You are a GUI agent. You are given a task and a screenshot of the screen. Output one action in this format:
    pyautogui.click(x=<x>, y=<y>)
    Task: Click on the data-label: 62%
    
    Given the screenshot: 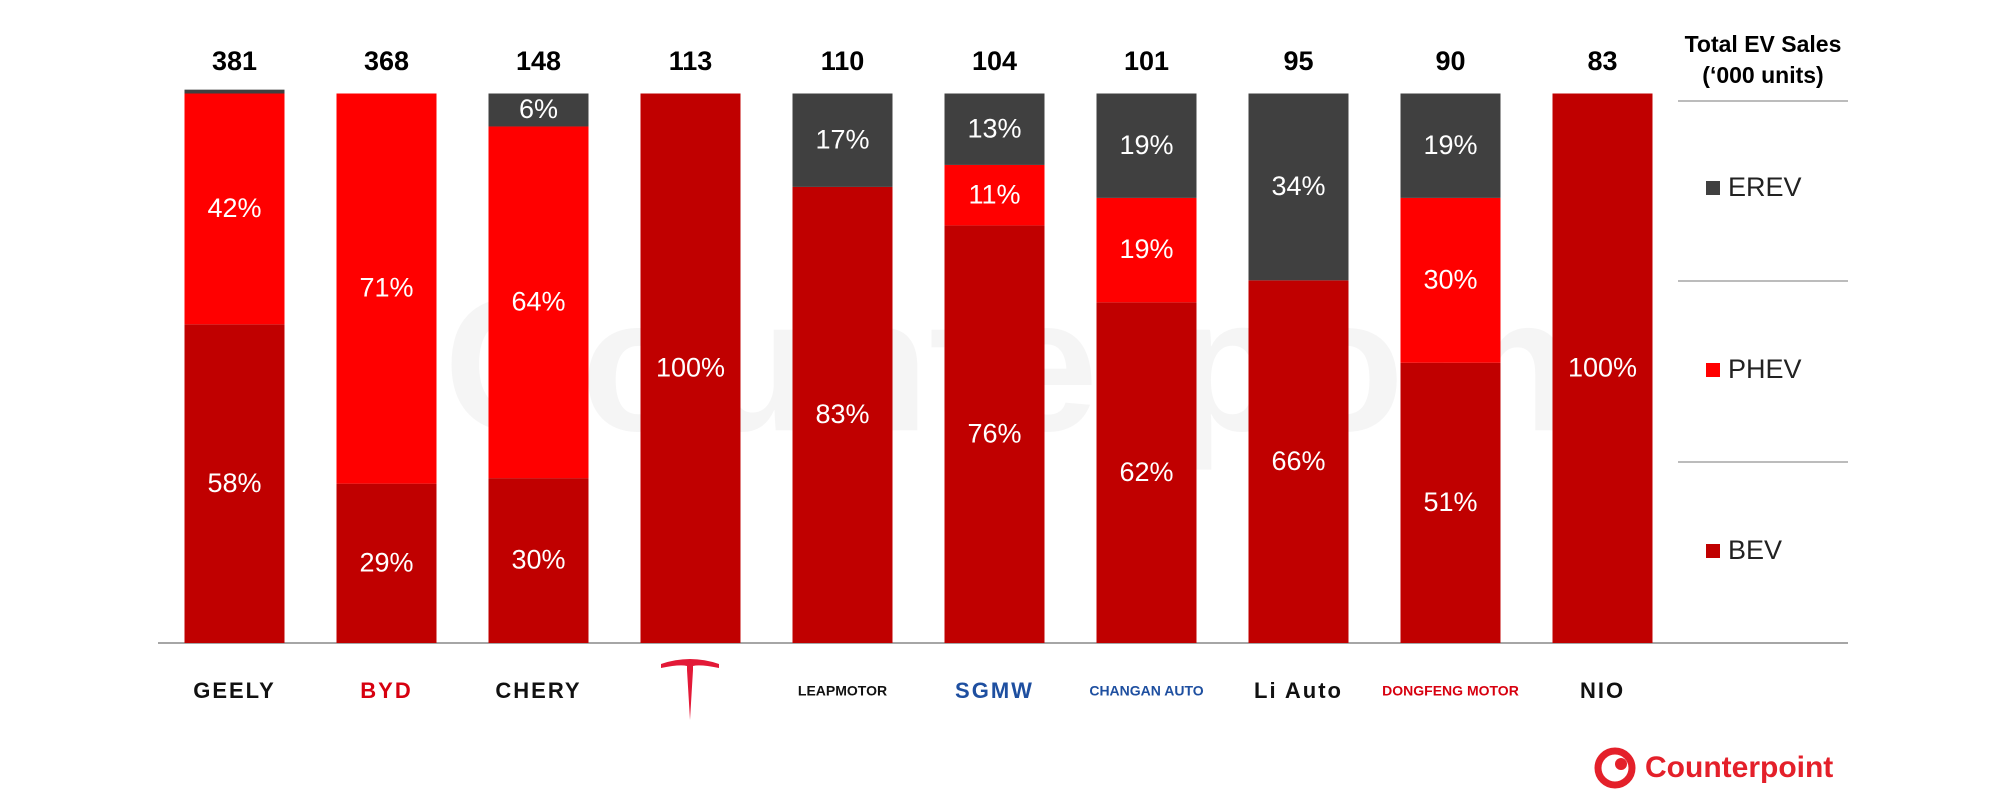 What is the action you would take?
    pyautogui.click(x=1146, y=472)
    